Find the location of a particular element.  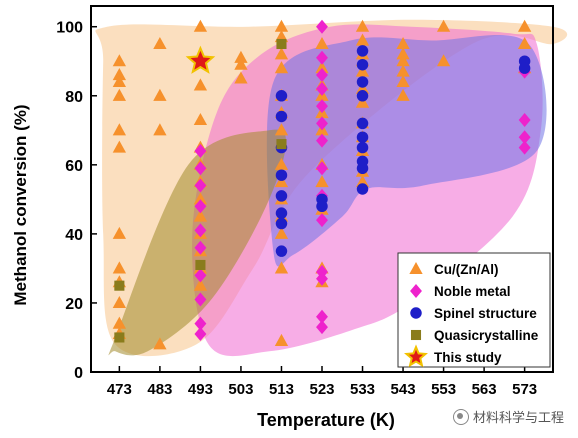

x-axis-label: Temperature (K) is located at coordinates (326, 420).